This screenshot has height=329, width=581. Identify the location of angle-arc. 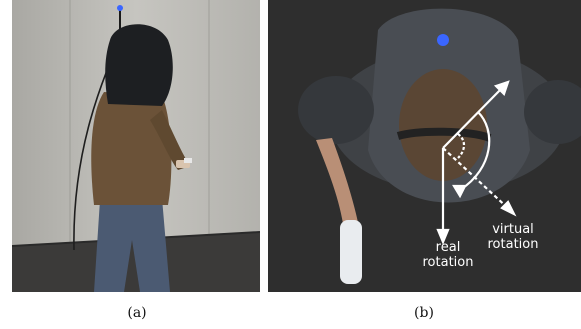
(461, 146).